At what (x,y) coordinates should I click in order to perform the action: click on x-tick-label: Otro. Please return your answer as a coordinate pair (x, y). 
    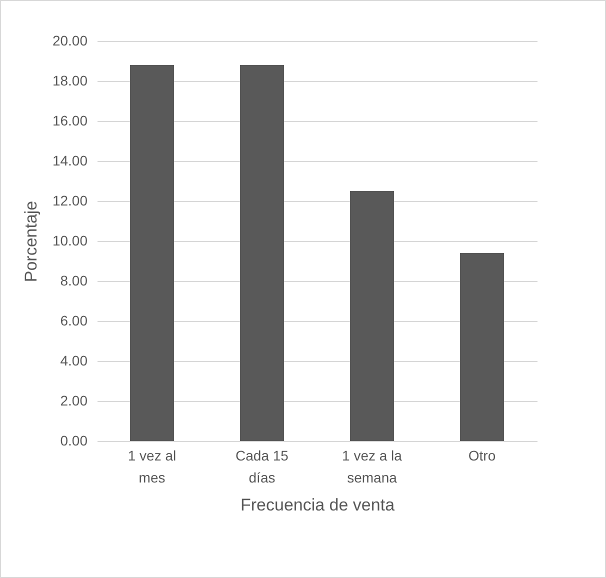
    Looking at the image, I should click on (482, 456).